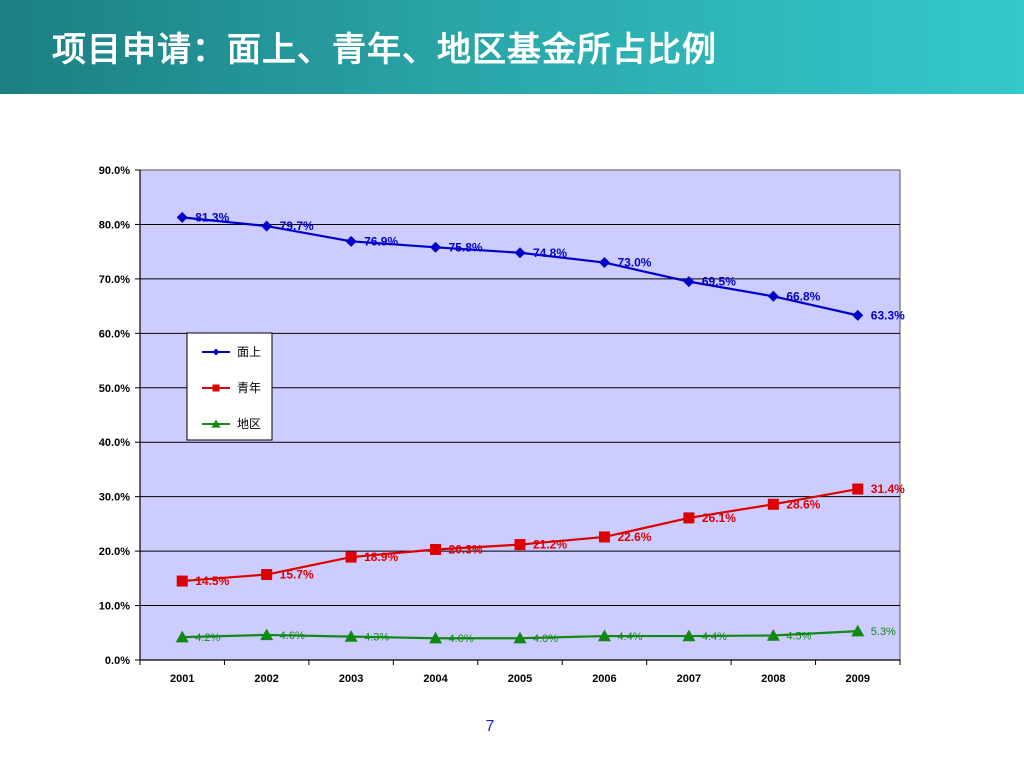 The image size is (1024, 768). I want to click on y-tick-label: 40.0%, so click(114, 443).